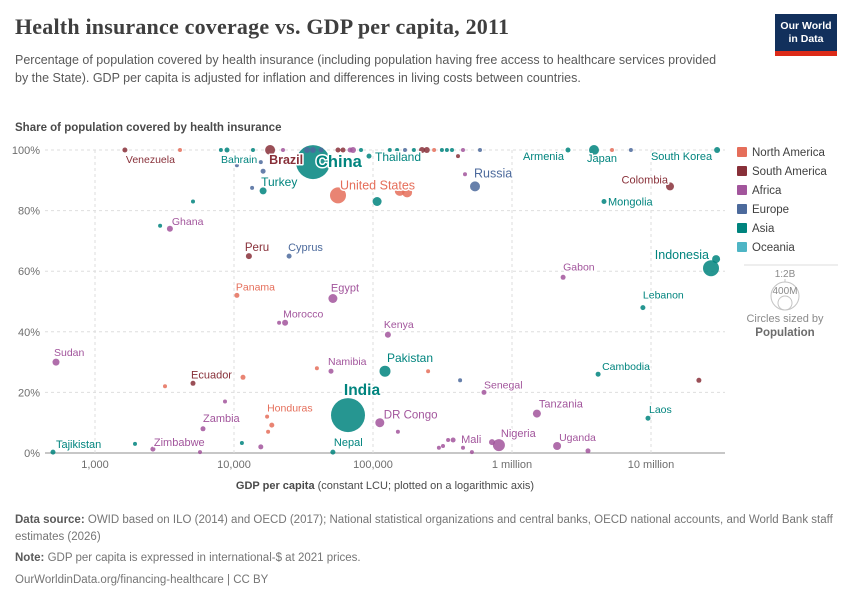 This screenshot has height=600, width=850. Describe the element at coordinates (237, 295) in the screenshot. I see `point-panama` at that location.